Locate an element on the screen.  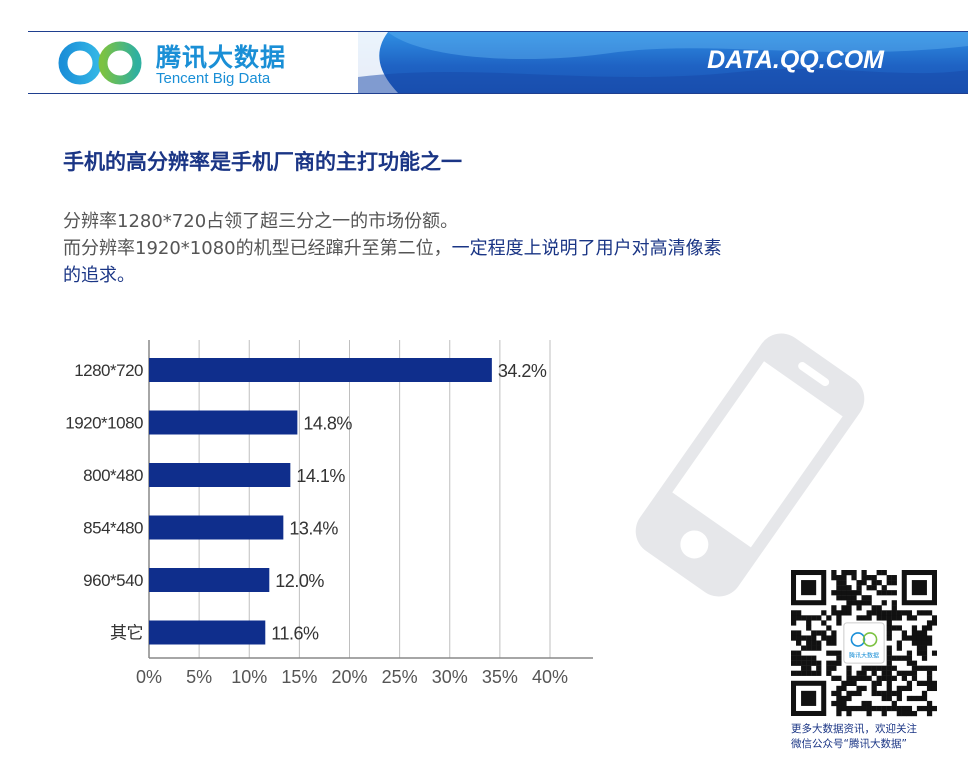
category-label: 1920*1080 is located at coordinates (104, 423).